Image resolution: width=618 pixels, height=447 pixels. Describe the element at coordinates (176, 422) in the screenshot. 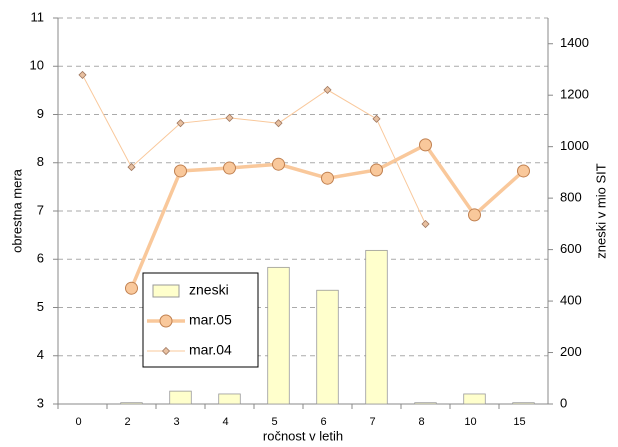

I see `x-tick-label: 3` at that location.